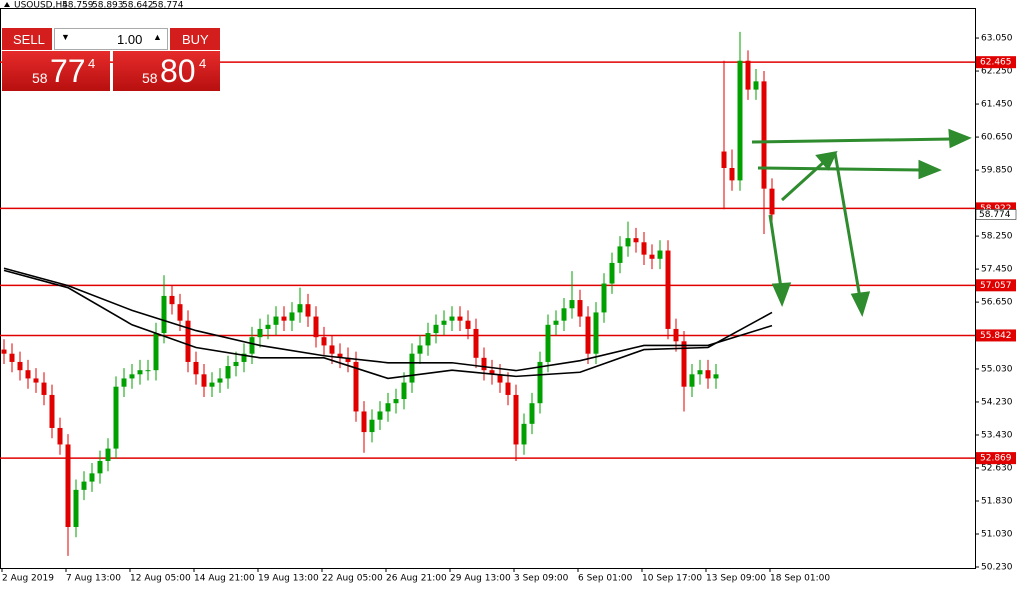 This screenshot has height=594, width=1018. I want to click on x-tick-label: 2 Aug 2019, so click(28, 579).